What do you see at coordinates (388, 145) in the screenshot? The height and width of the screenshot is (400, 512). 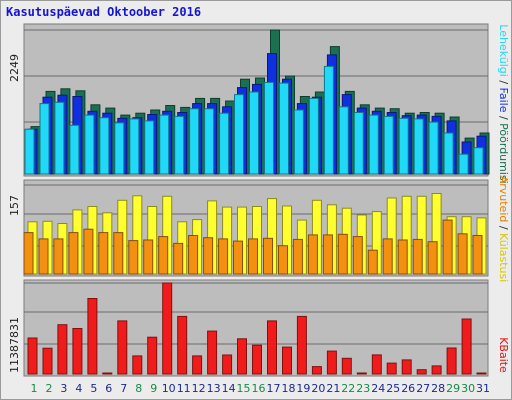 I see `bar-top-lehekülgi-day-25` at bounding box center [388, 145].